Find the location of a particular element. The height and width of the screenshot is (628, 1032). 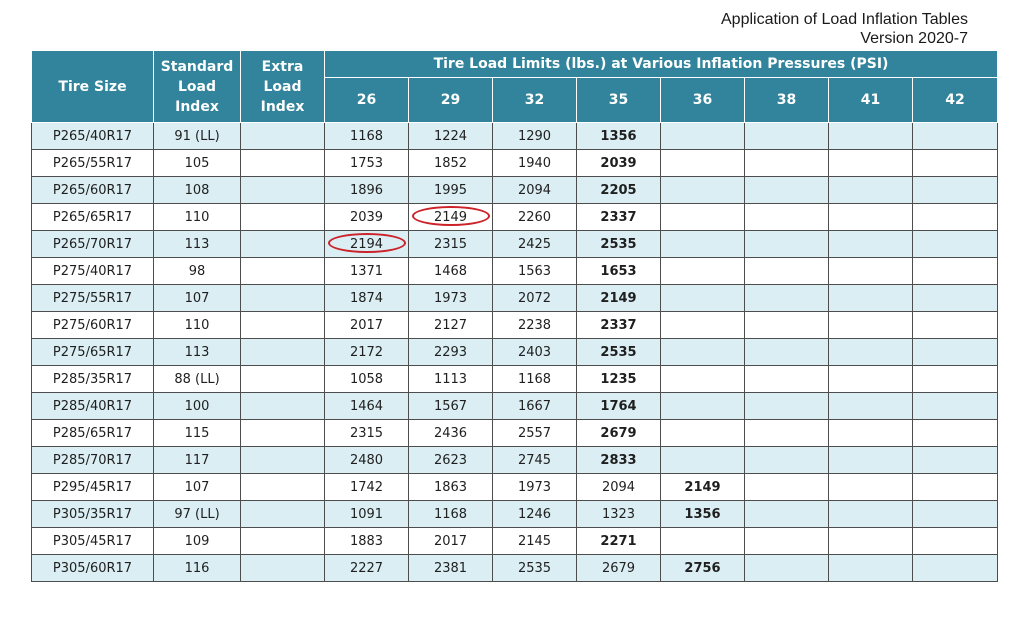

col-header-tire-size: Tire Size is located at coordinates (92, 86).